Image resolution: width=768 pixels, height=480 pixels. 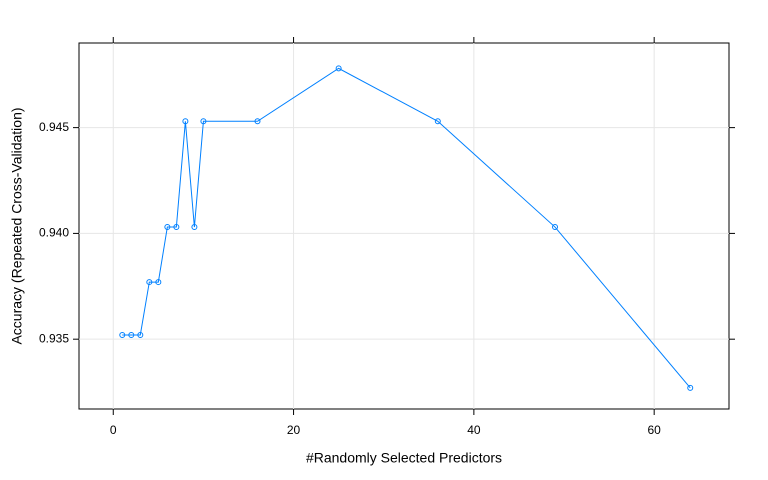 What do you see at coordinates (17, 225) in the screenshot?
I see `y-axis-title: Accuracy (Repeated Cross-Validation)` at bounding box center [17, 225].